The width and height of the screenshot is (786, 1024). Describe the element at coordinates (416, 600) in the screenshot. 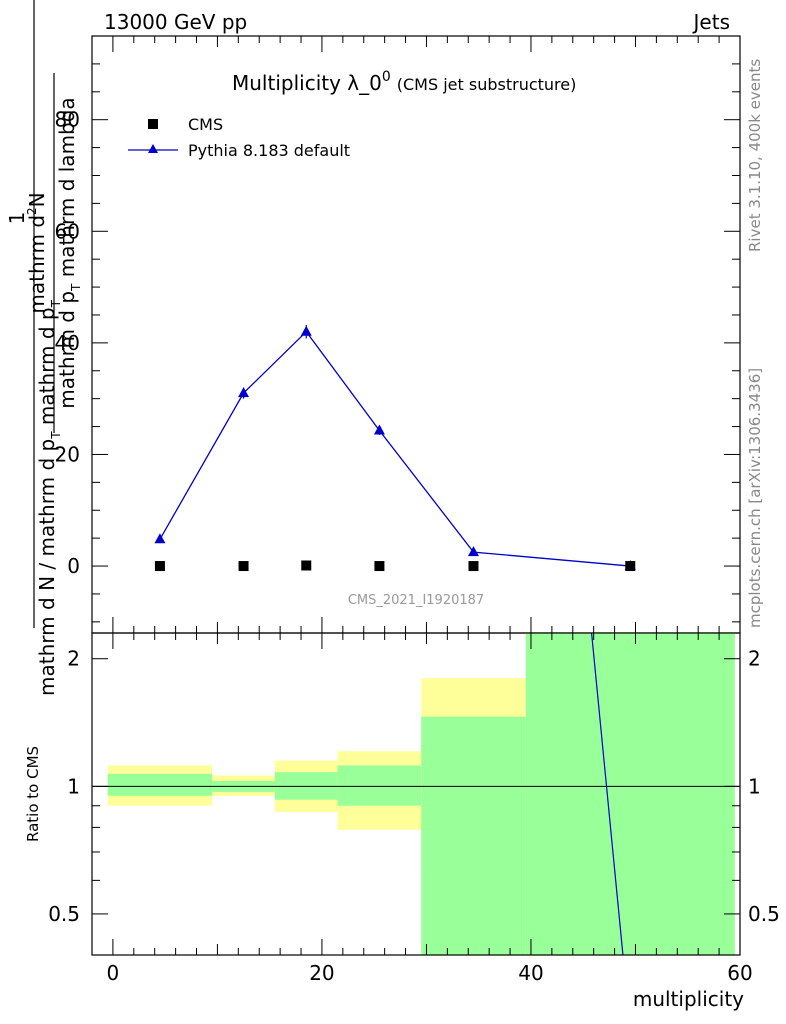

I see `analysis-watermark: CMS_2021_I1920187` at that location.